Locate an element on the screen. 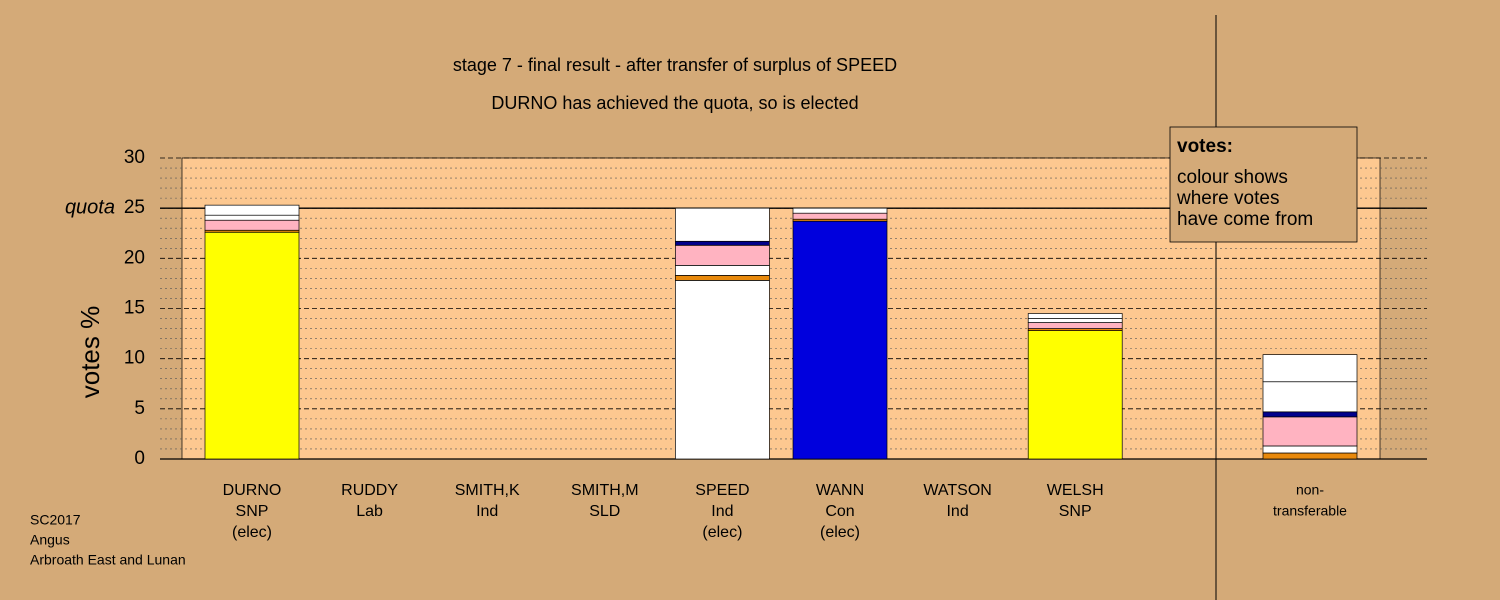  footer: Arbroath East and Lunan is located at coordinates (108, 560).